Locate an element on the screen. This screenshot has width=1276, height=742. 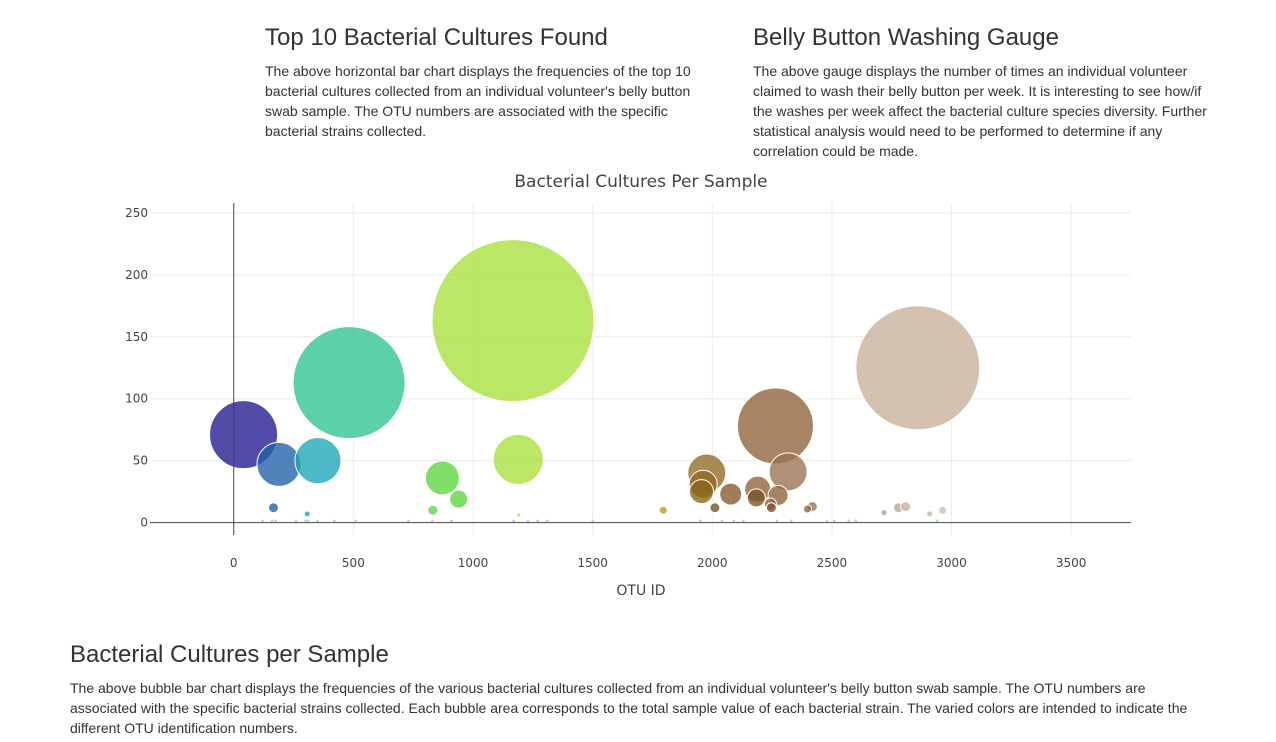
x-tick-label: 1500 is located at coordinates (592, 563).